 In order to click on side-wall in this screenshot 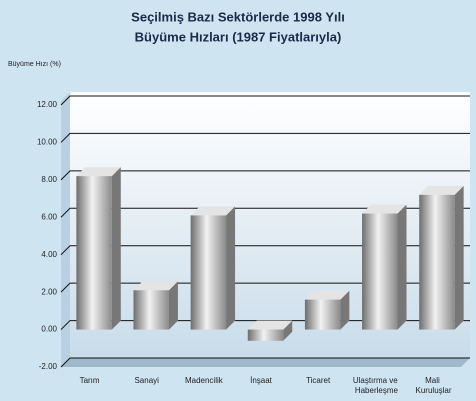, I will do `click(65, 229)`.